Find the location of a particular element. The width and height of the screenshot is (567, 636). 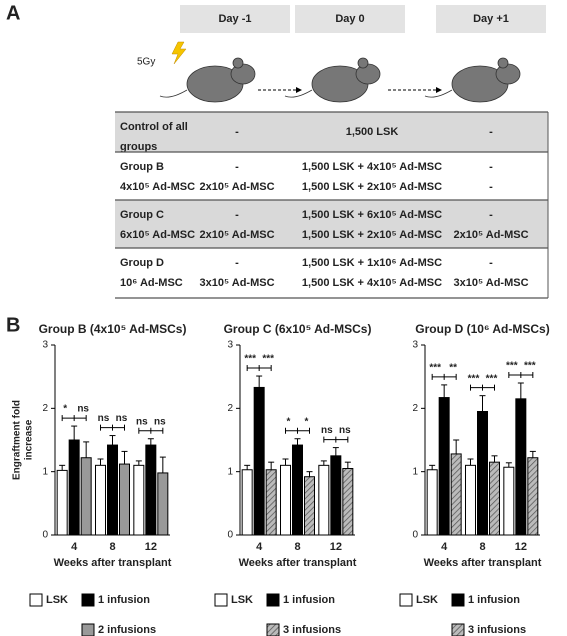

table-cell: 1,500 LSK + 4x10⁵ Ad-MSC is located at coordinates (372, 167).